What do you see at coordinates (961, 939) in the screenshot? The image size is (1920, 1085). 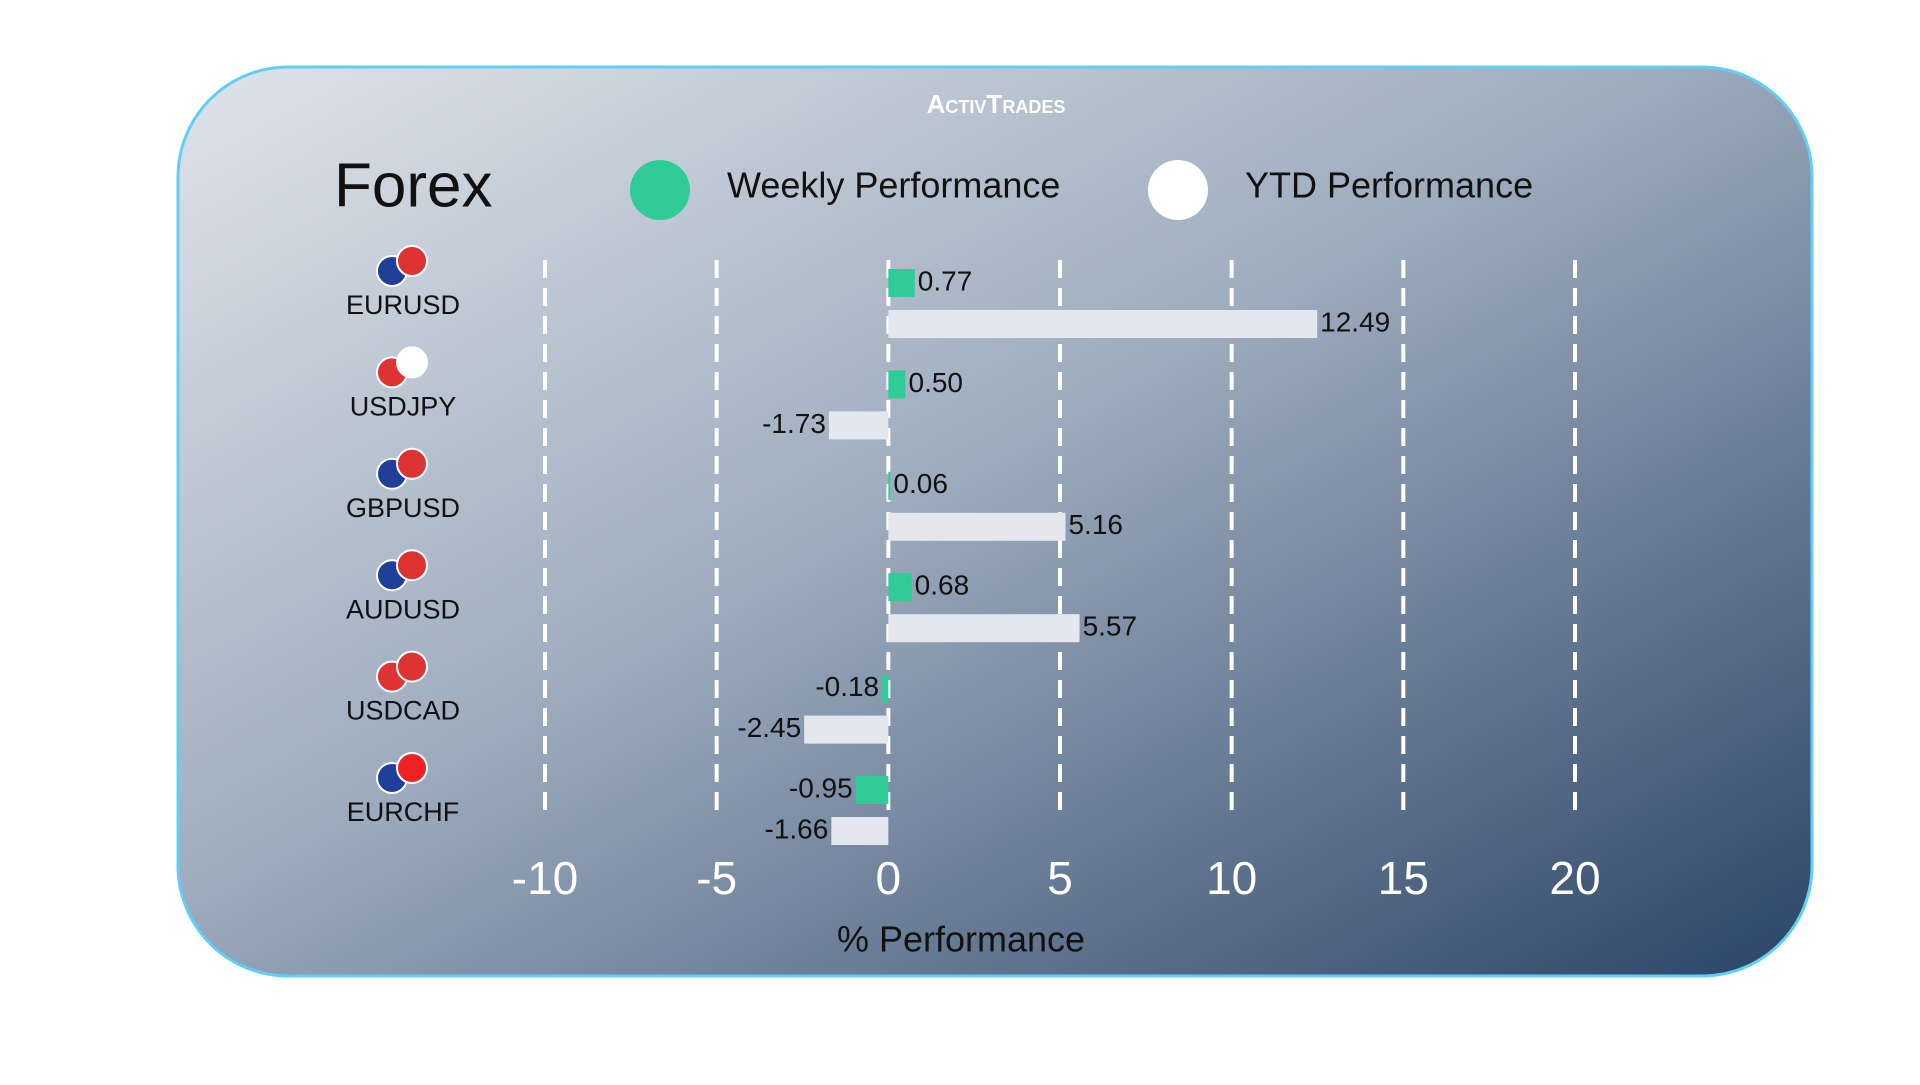 I see `x-axis-label: % Performance` at bounding box center [961, 939].